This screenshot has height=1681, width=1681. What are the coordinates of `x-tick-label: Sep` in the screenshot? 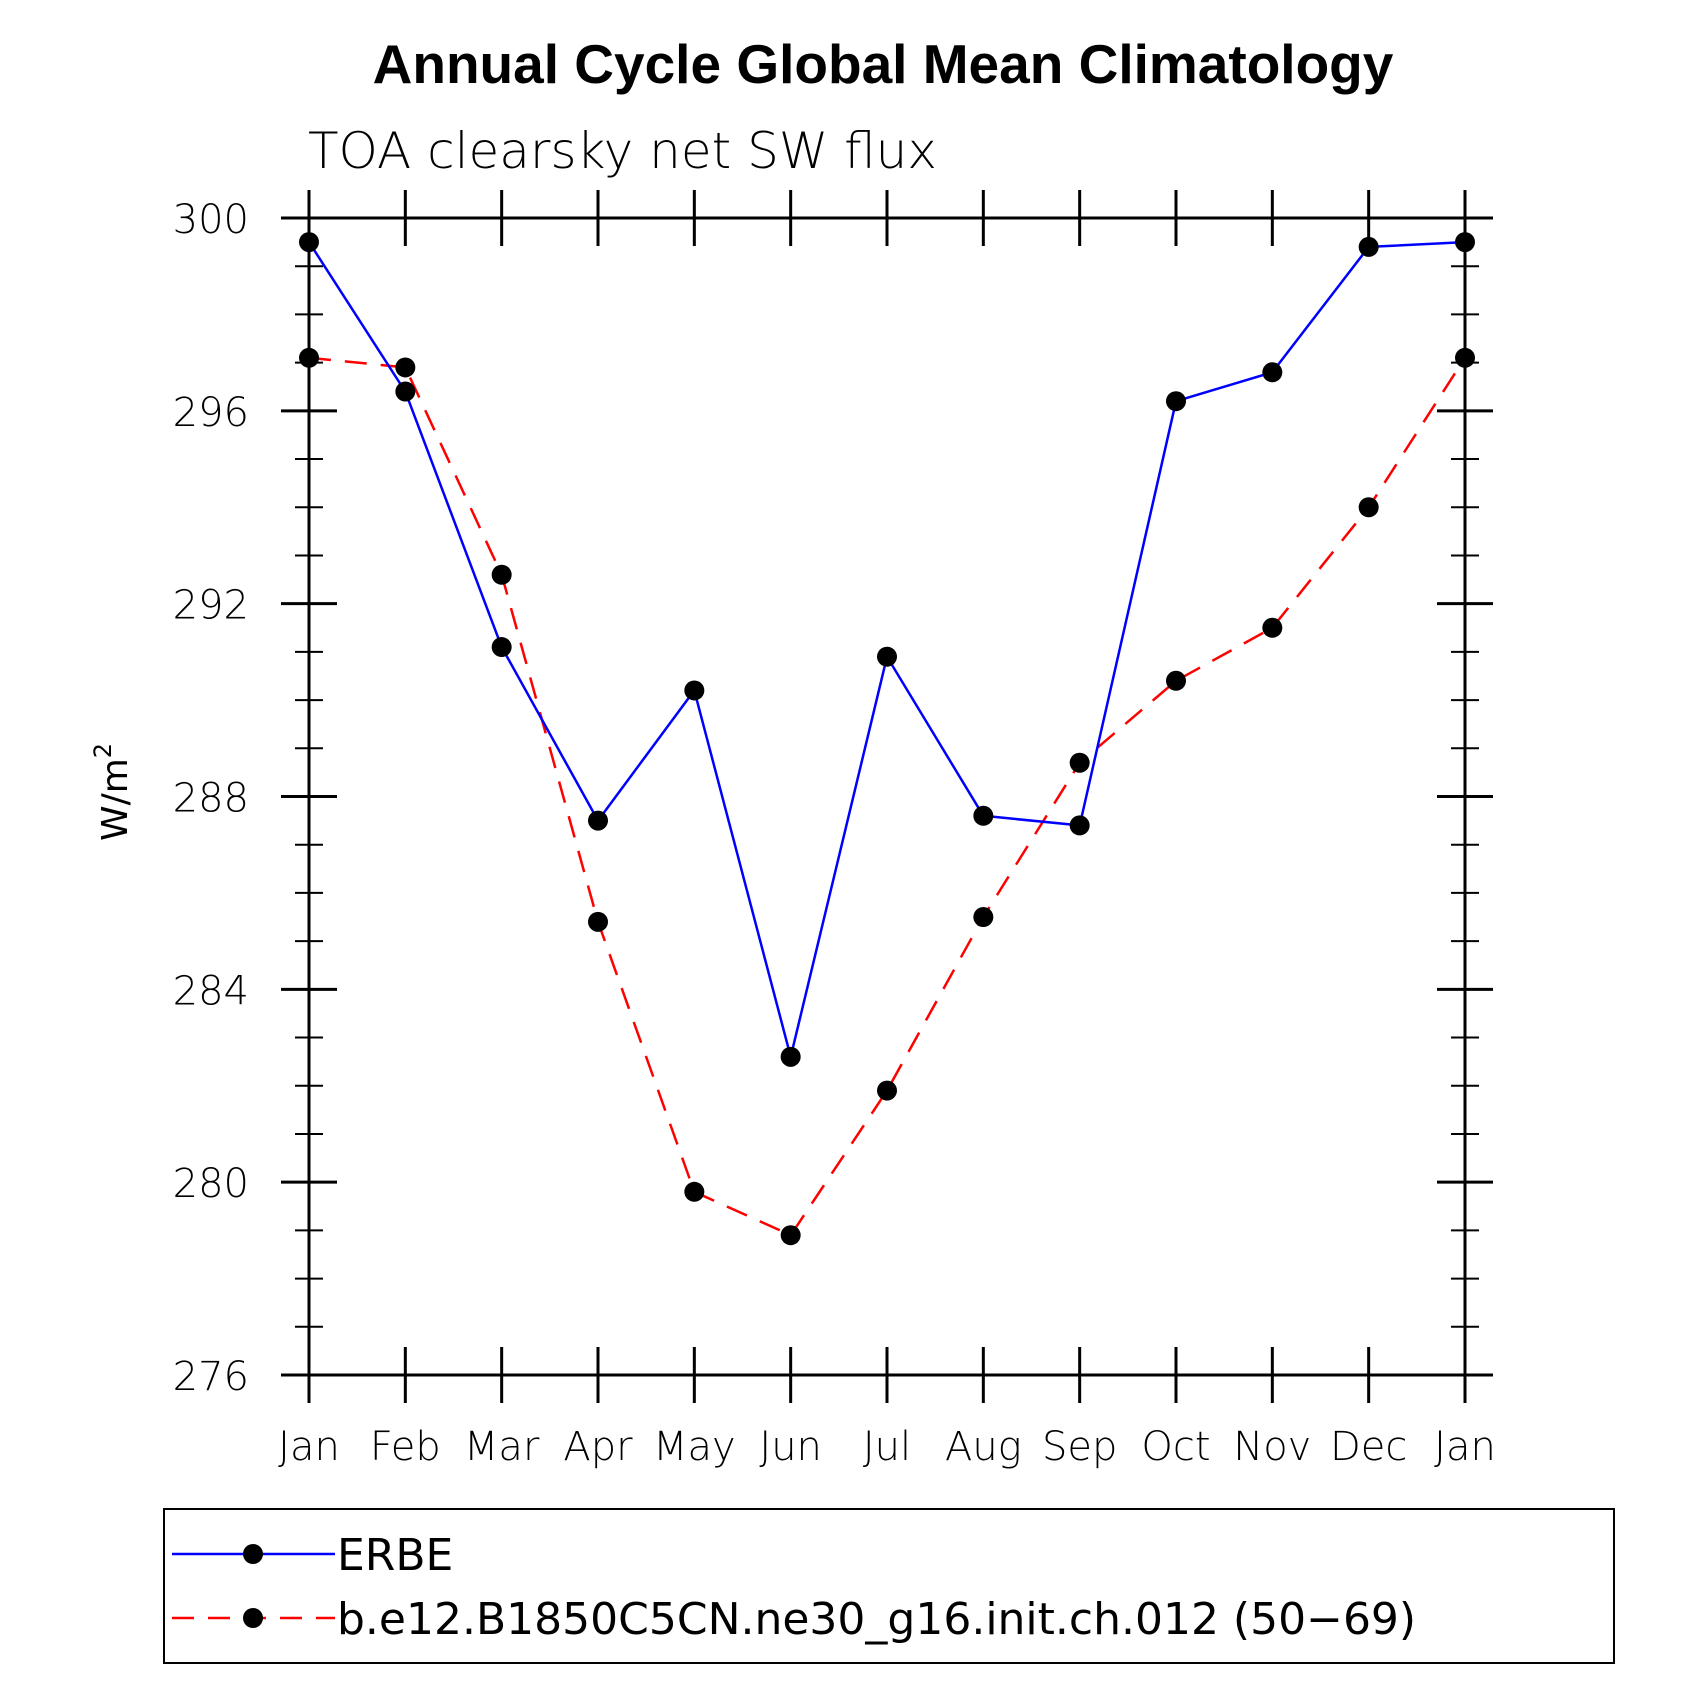 It's located at (1079, 1447).